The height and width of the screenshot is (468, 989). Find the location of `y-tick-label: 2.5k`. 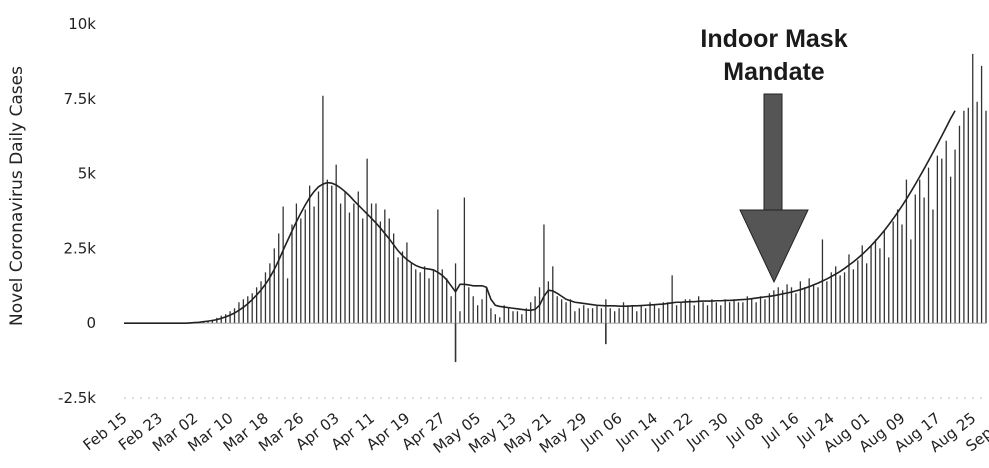

y-tick-label: 2.5k is located at coordinates (79, 248).